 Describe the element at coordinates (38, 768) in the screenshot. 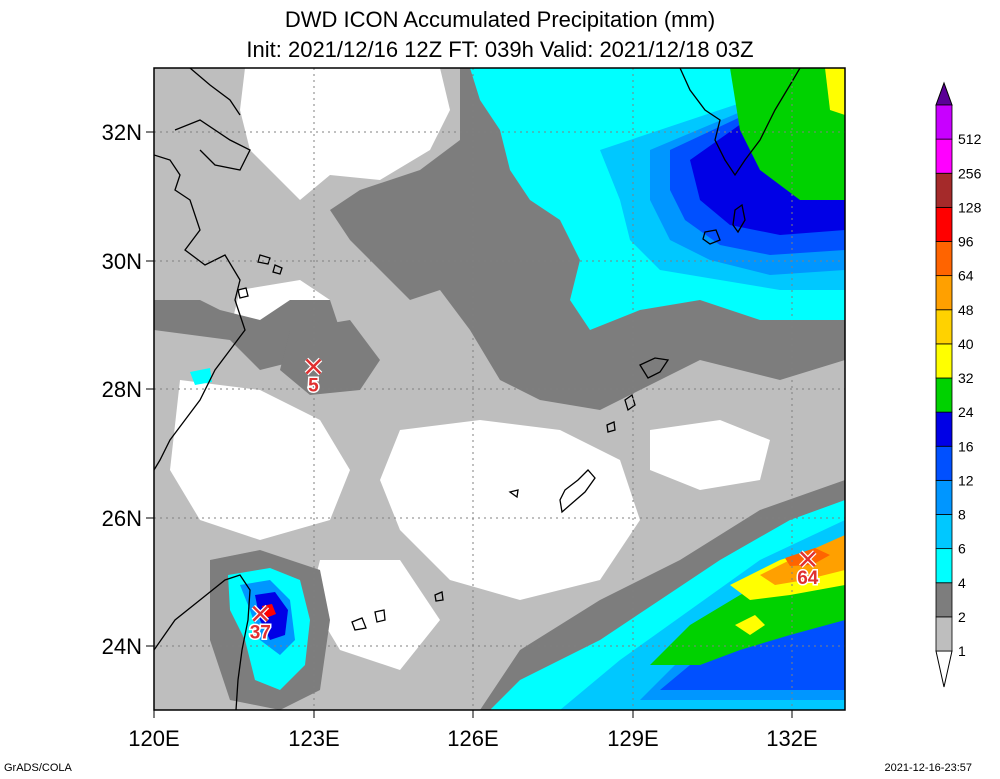

I see `footer-credit: GrADS/COLA` at that location.